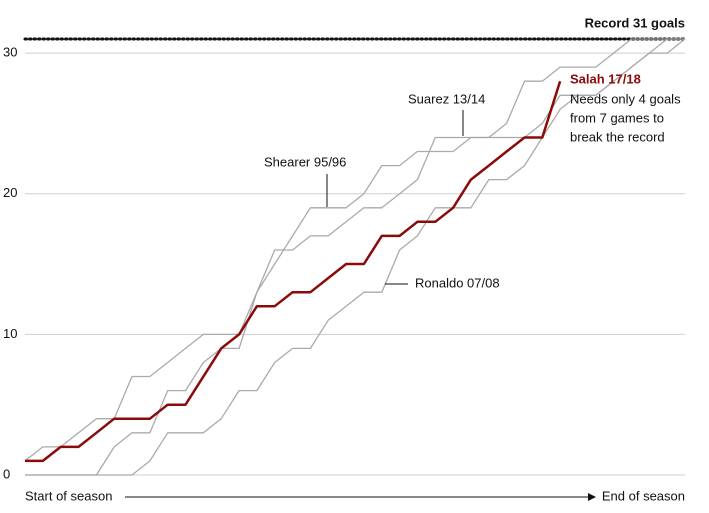 The height and width of the screenshot is (513, 709). What do you see at coordinates (605, 78) in the screenshot?
I see `series-label: Salah 17/18` at bounding box center [605, 78].